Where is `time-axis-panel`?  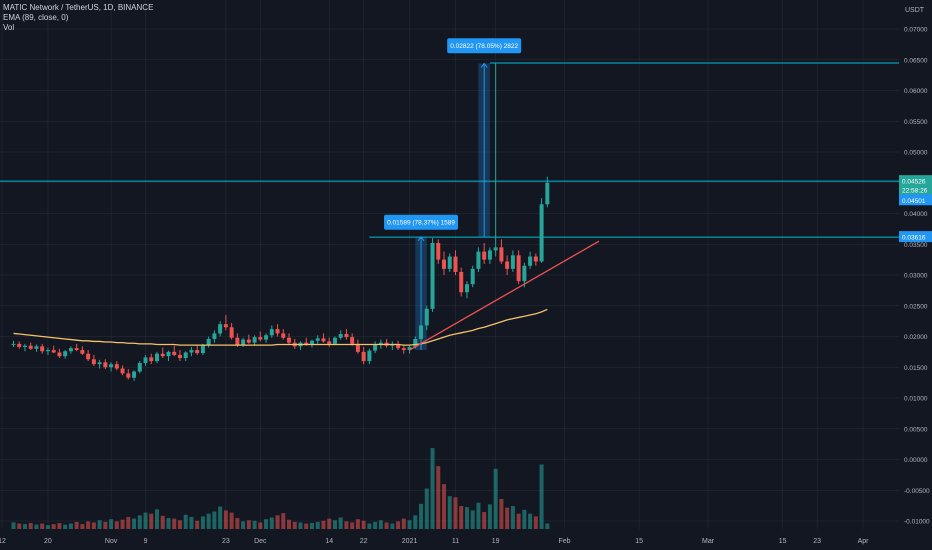 time-axis-panel is located at coordinates (466, 539).